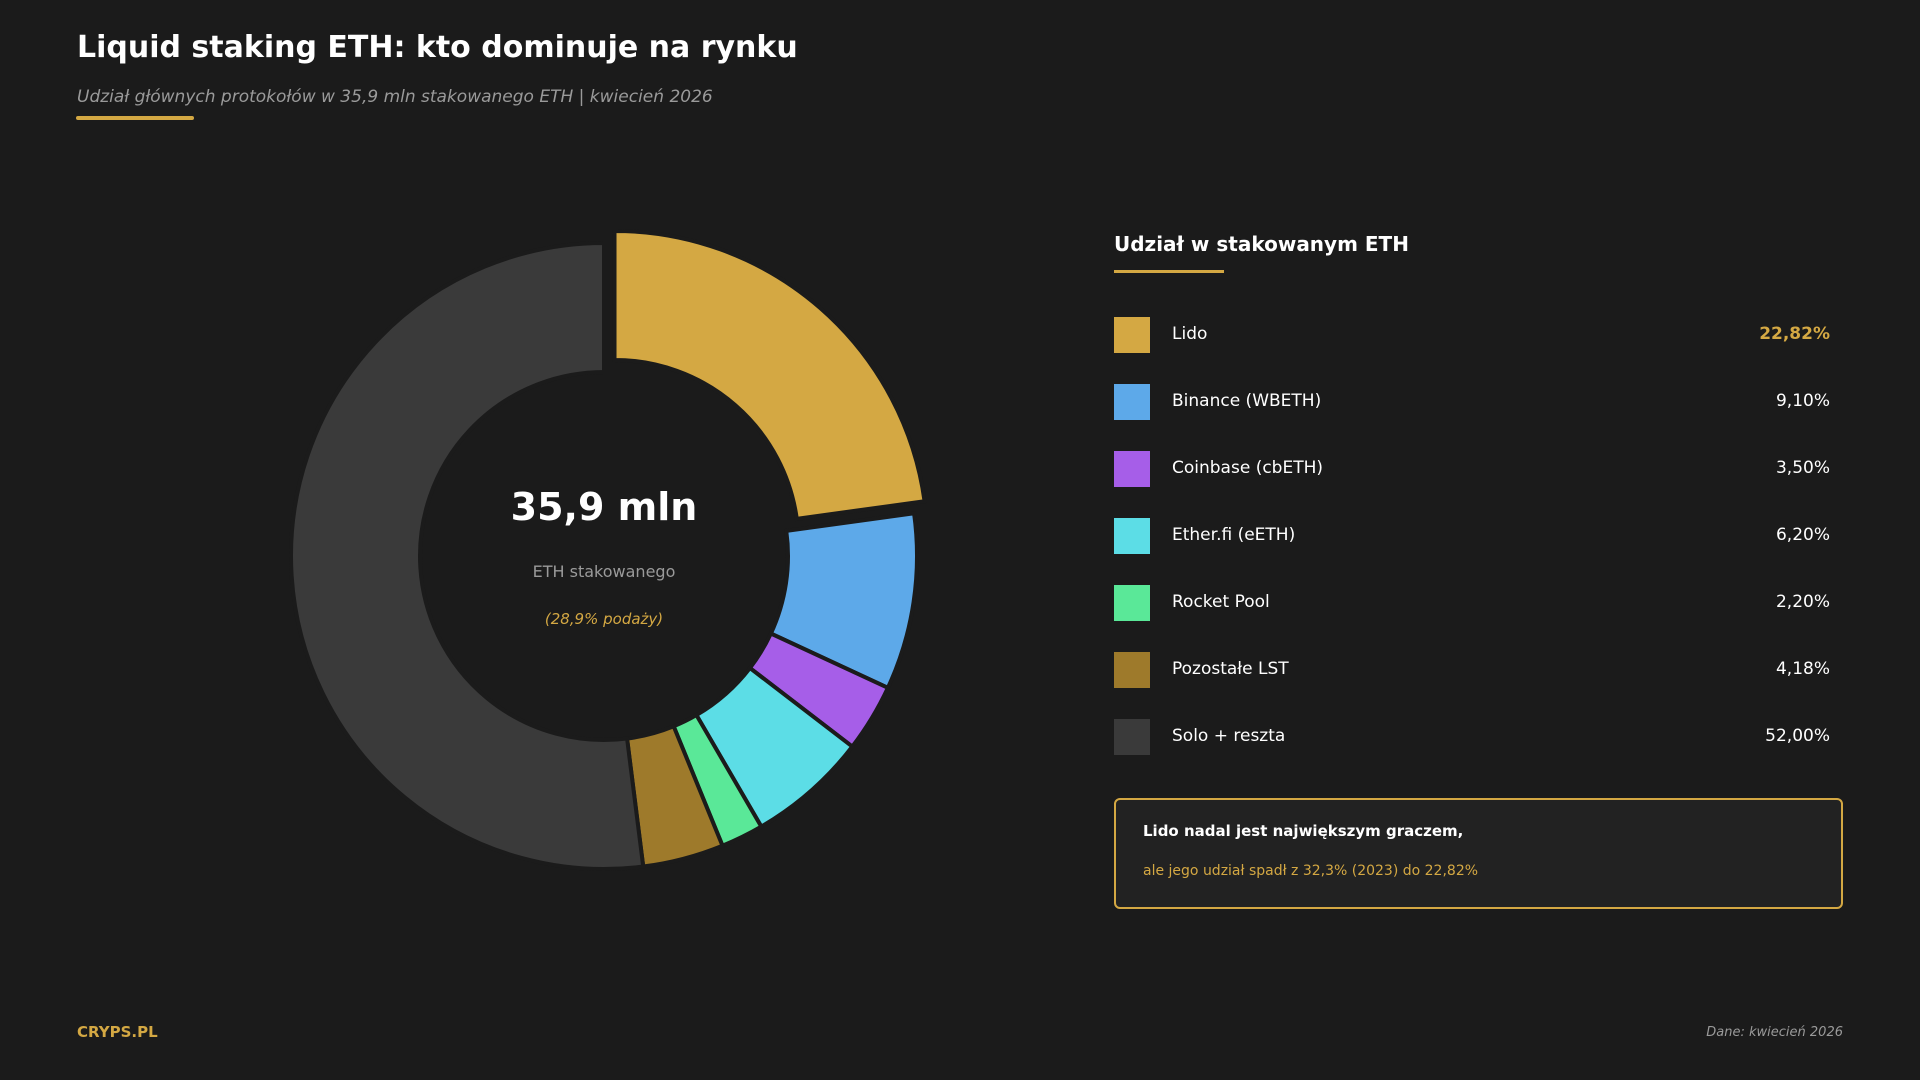 Image resolution: width=1920 pixels, height=1080 pixels. What do you see at coordinates (1802, 535) in the screenshot?
I see `legend-value: 6,20%` at bounding box center [1802, 535].